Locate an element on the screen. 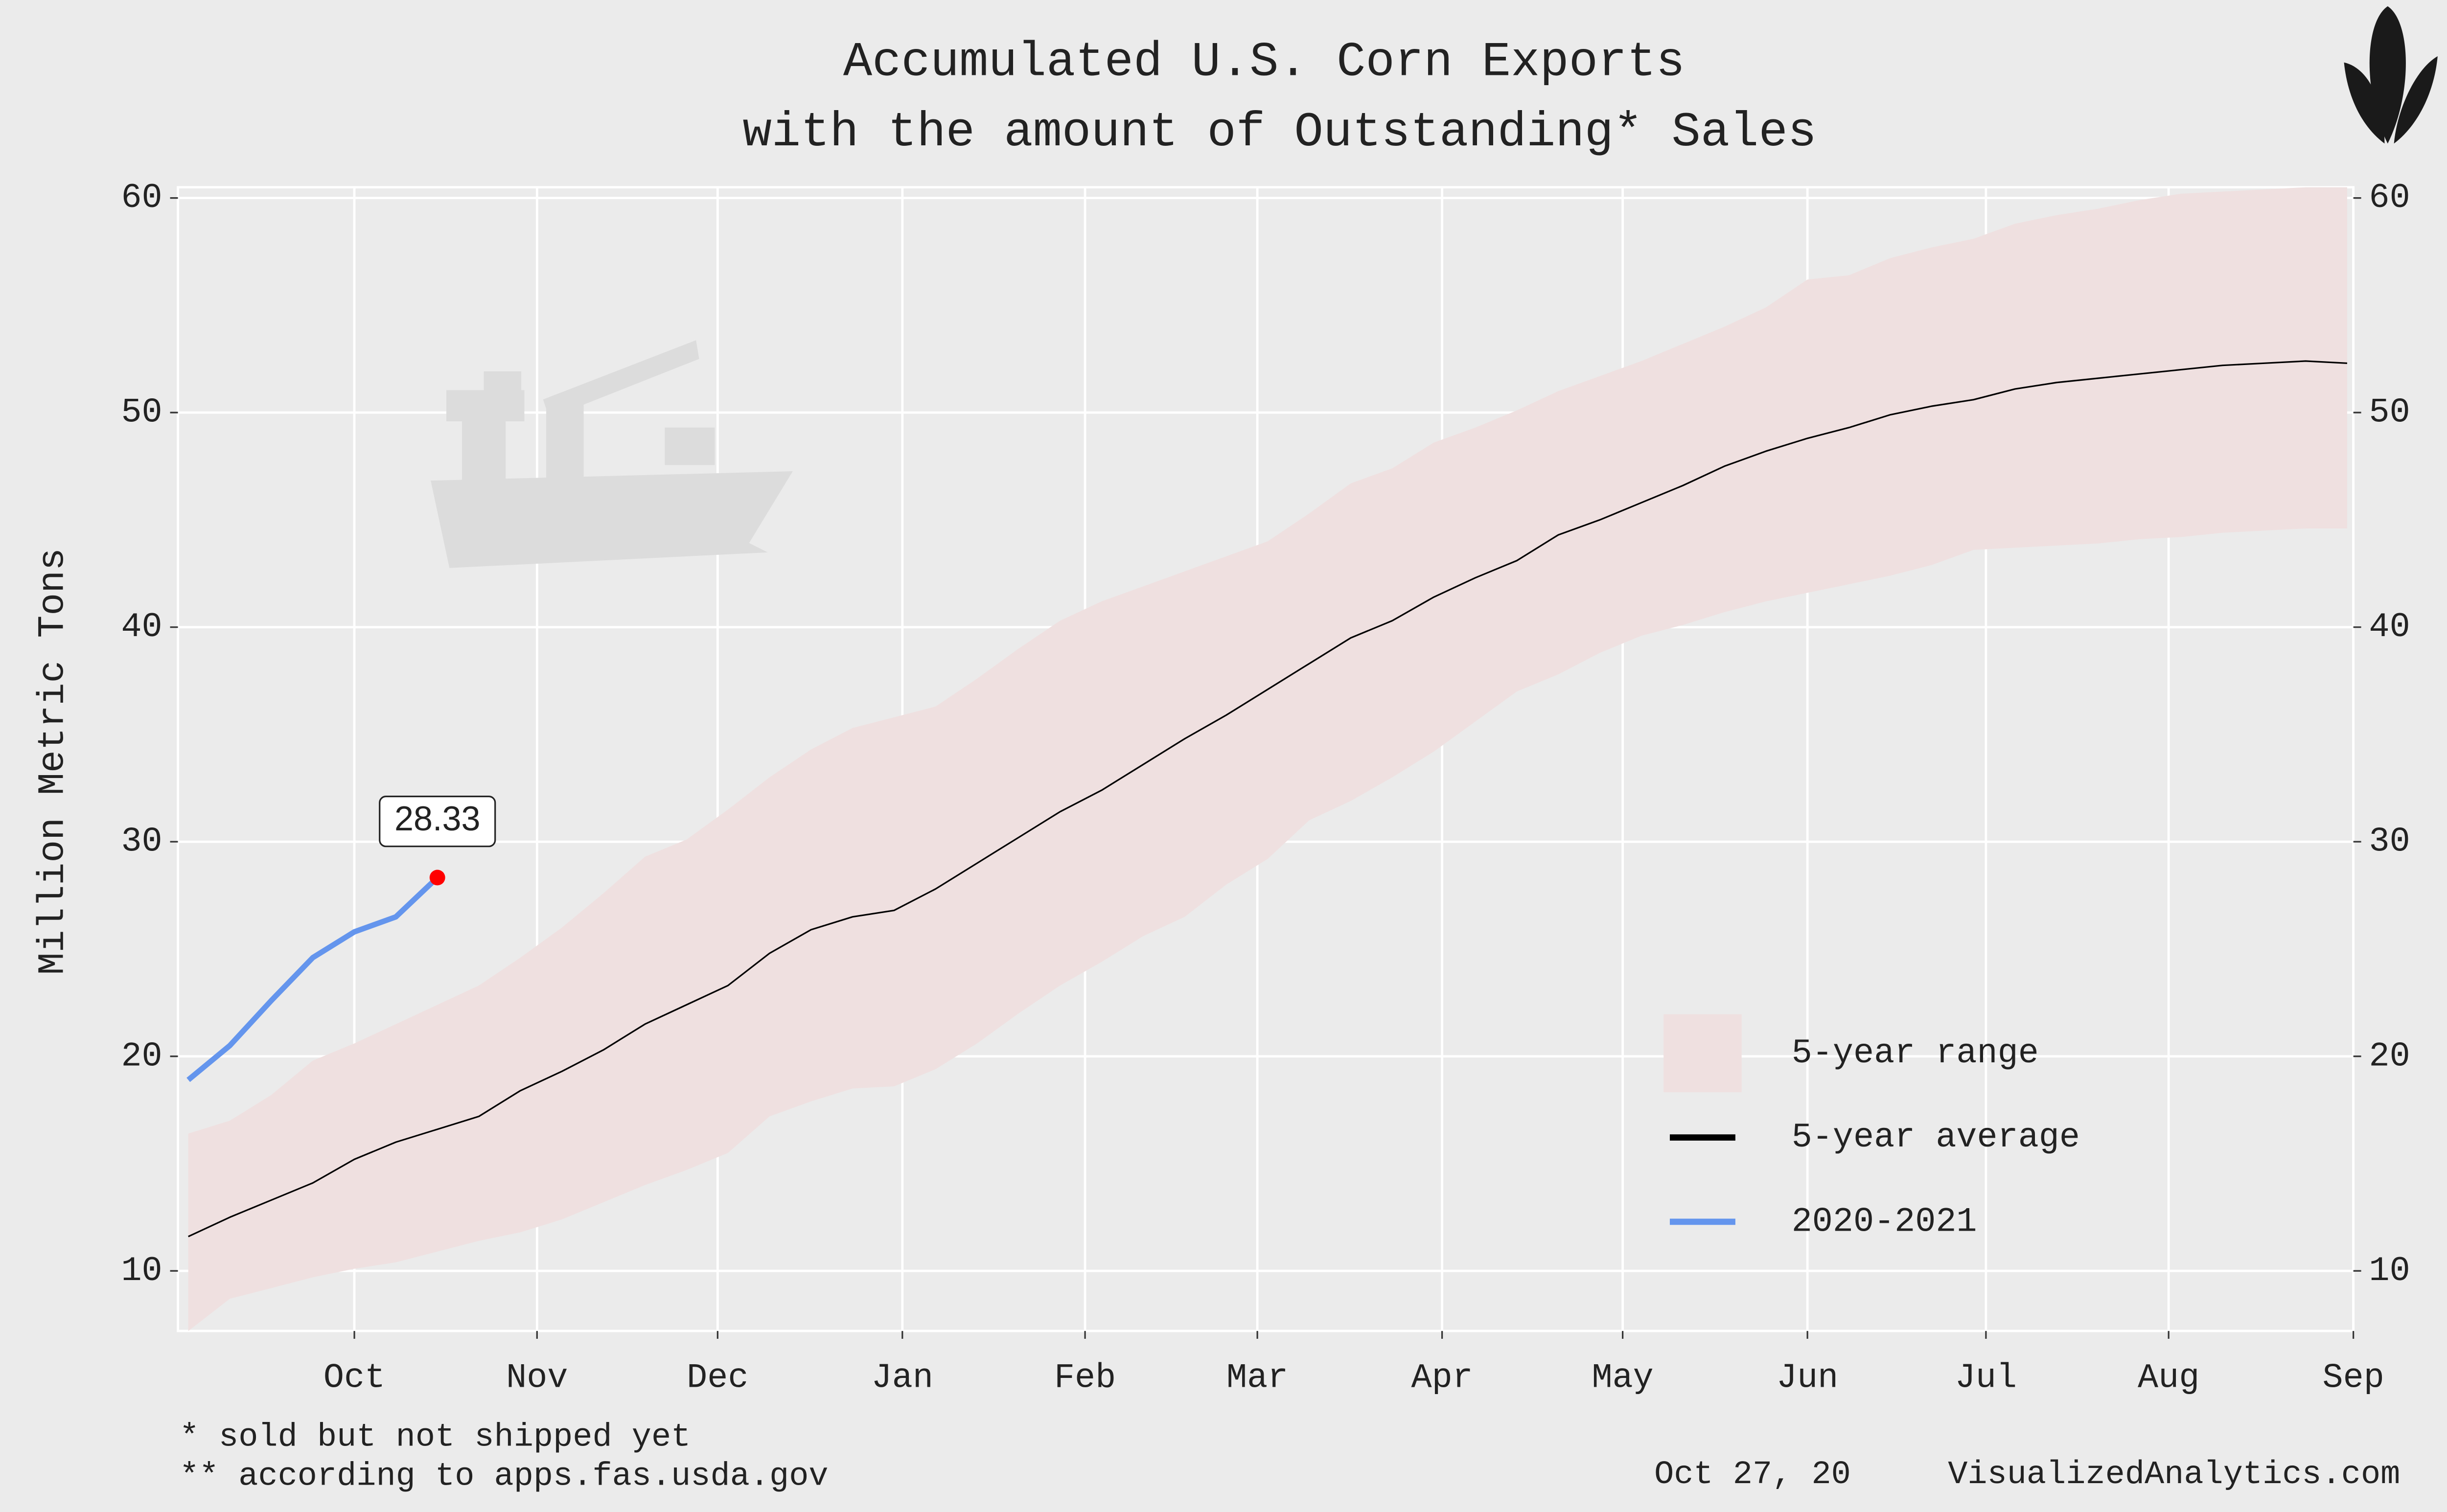 The width and height of the screenshot is (2447, 1512). y2-tick-label: 60 is located at coordinates (2389, 198).